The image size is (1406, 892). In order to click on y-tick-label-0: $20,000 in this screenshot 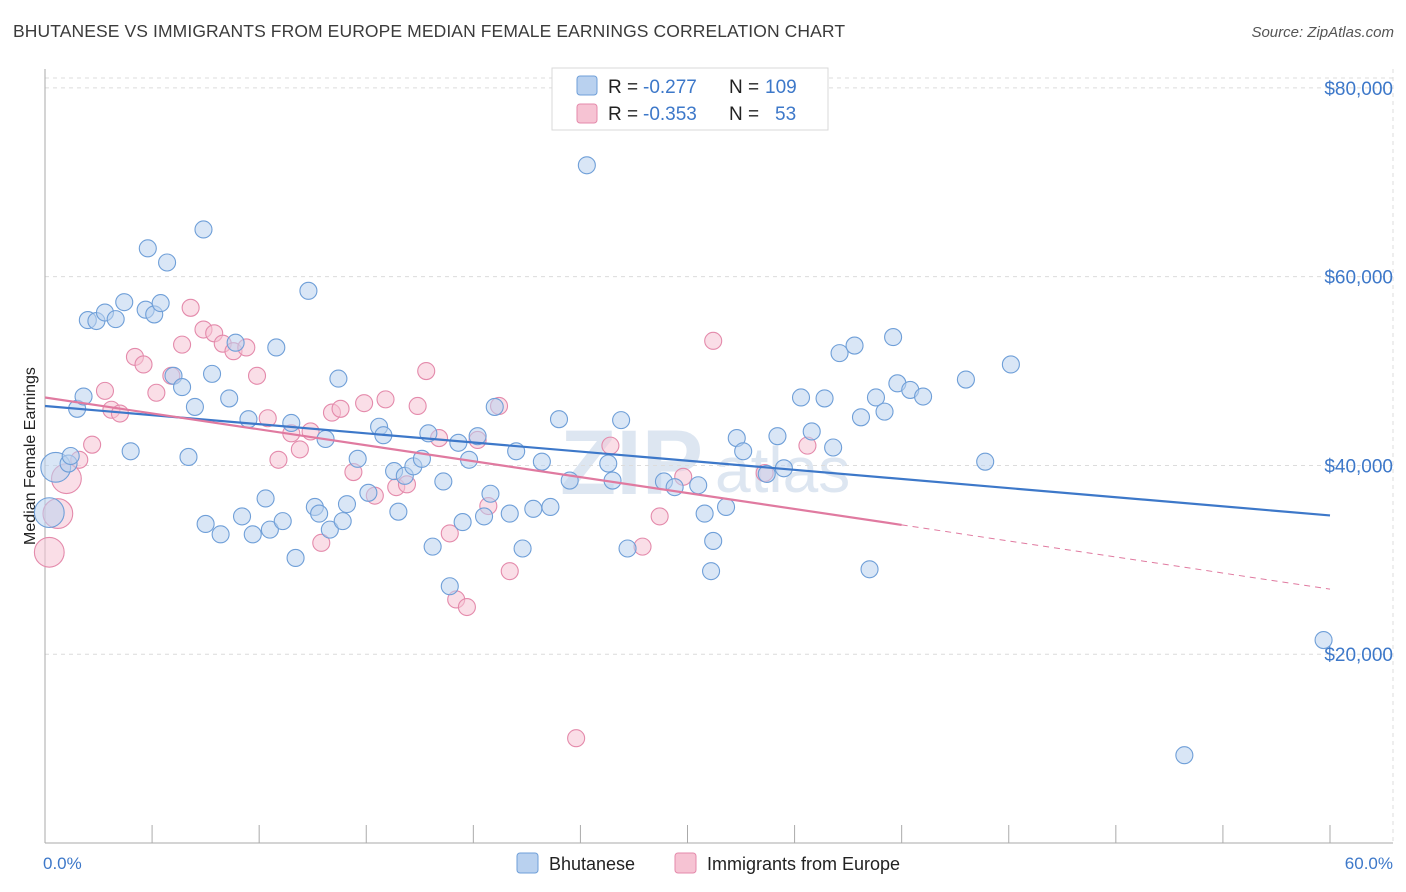, I will do `click(1358, 655)`.